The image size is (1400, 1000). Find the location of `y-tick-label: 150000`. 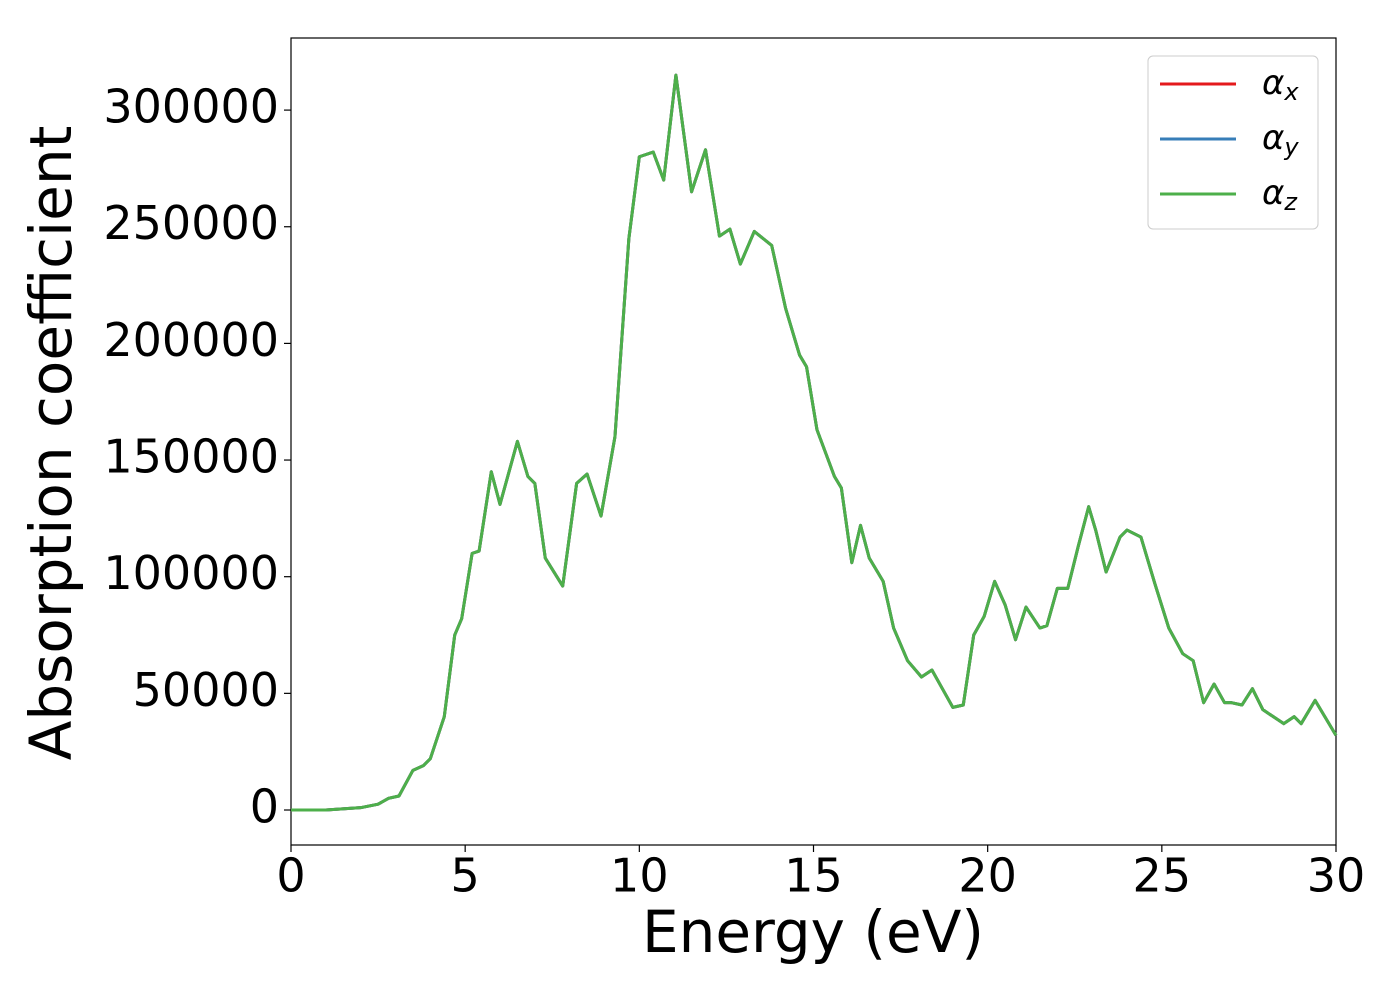

y-tick-label: 150000 is located at coordinates (191, 457).